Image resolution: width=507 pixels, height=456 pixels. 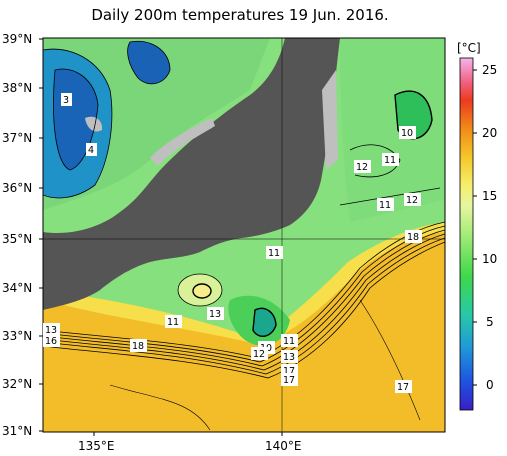 I want to click on svg-text: 3, so click(x=66, y=100).